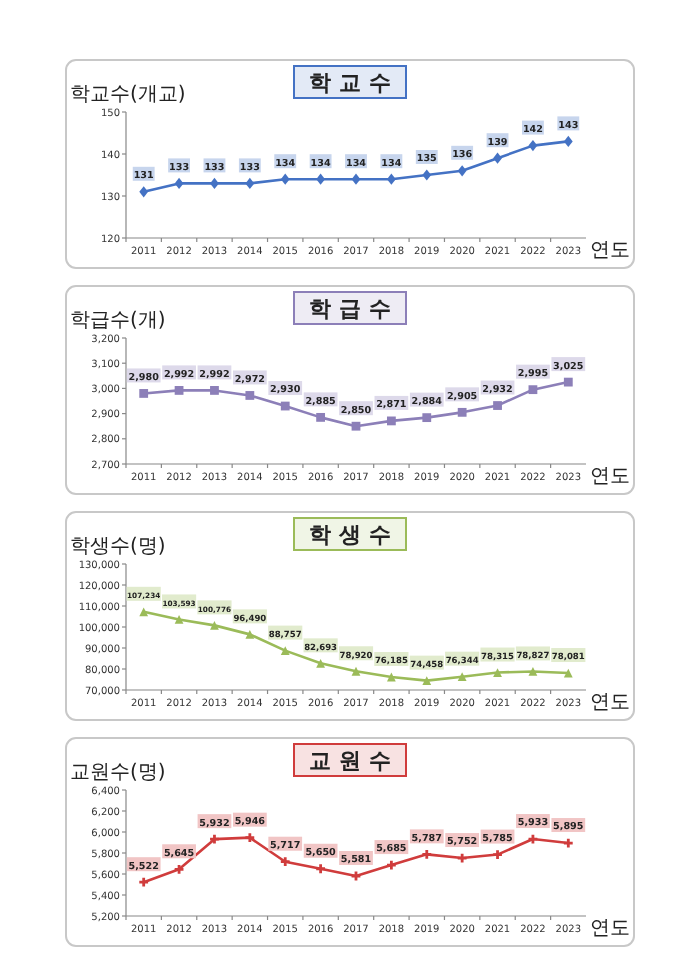 Image resolution: width=700 pixels, height=960 pixels. I want to click on y-axis-title: 교원수(명), so click(118, 773).